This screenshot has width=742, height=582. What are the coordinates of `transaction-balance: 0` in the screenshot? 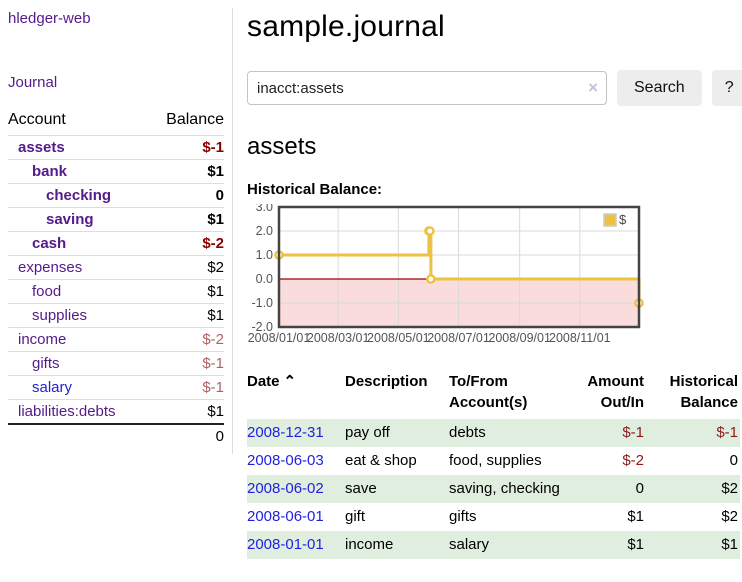 It's located at (733, 460).